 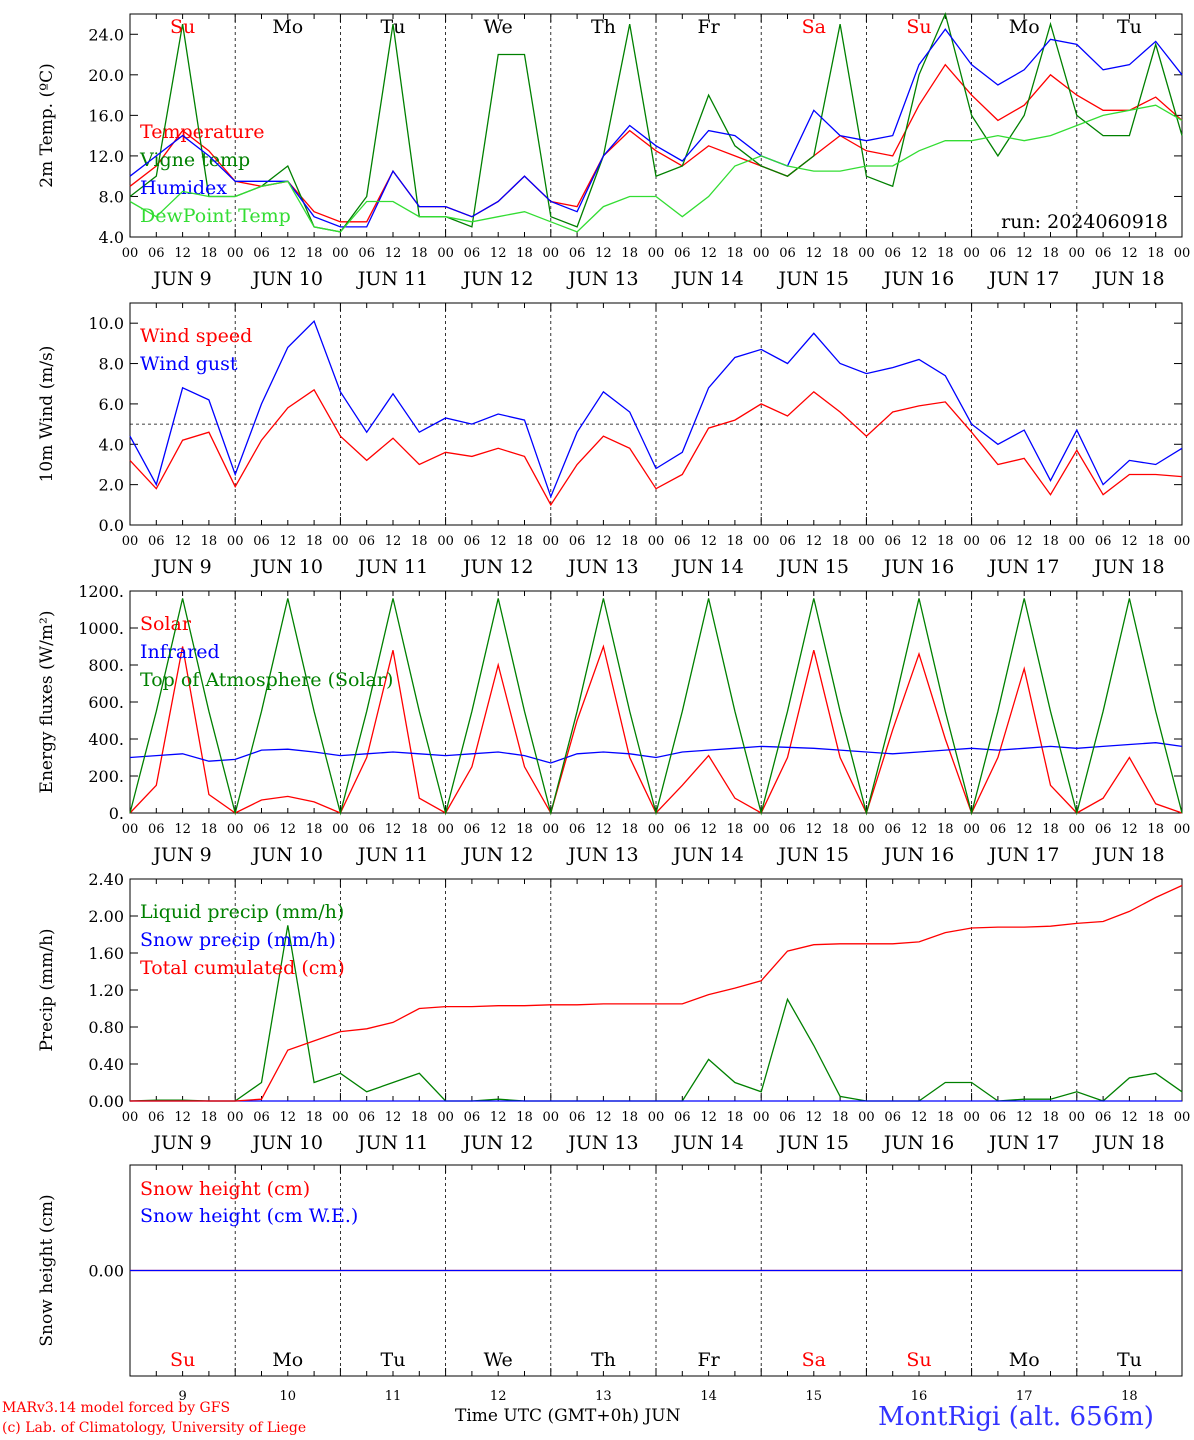 What do you see at coordinates (111, 237) in the screenshot?
I see `y-tick-label: 4.0` at bounding box center [111, 237].